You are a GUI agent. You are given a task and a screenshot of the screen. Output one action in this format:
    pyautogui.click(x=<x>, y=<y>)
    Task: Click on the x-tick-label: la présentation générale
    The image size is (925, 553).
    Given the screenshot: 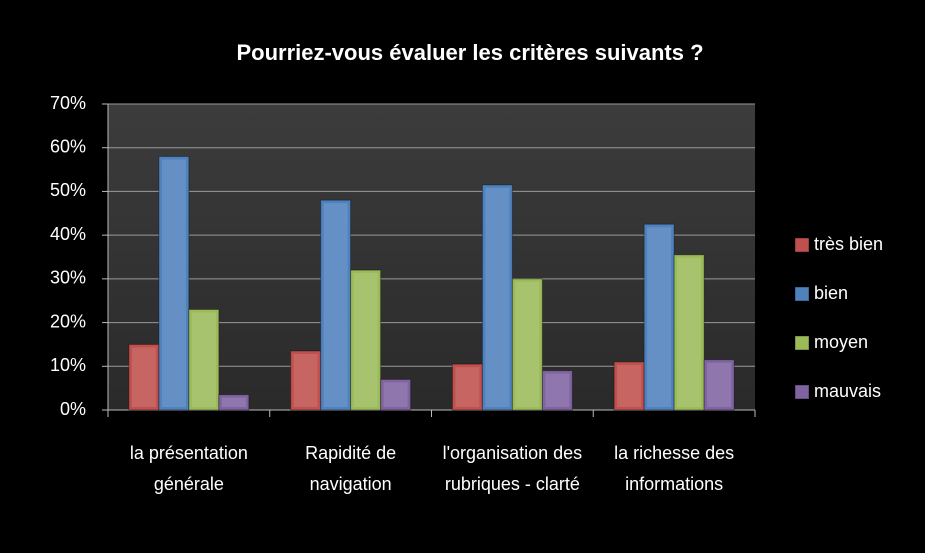 What is the action you would take?
    pyautogui.click(x=188, y=468)
    